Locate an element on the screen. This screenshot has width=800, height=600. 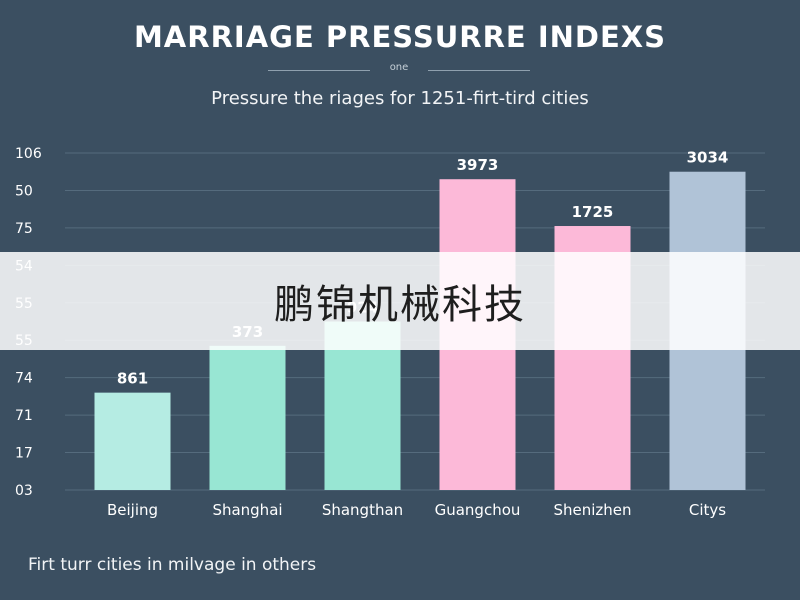
y-tick-label: 106 is located at coordinates (28, 154).